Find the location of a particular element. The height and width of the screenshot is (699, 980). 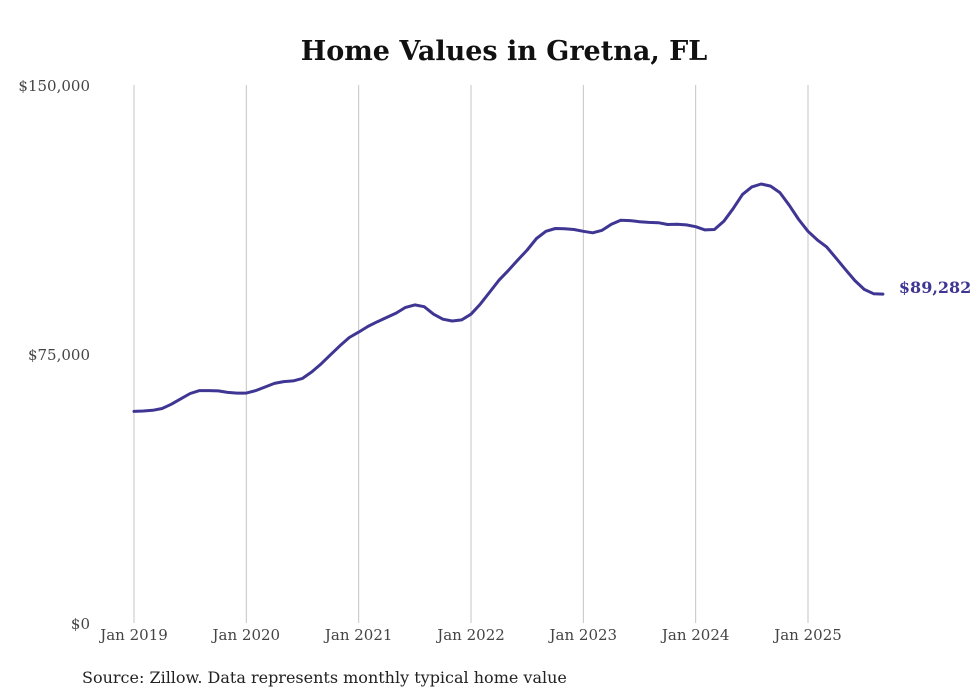

x-tick-label: Jan 2024 is located at coordinates (695, 635).